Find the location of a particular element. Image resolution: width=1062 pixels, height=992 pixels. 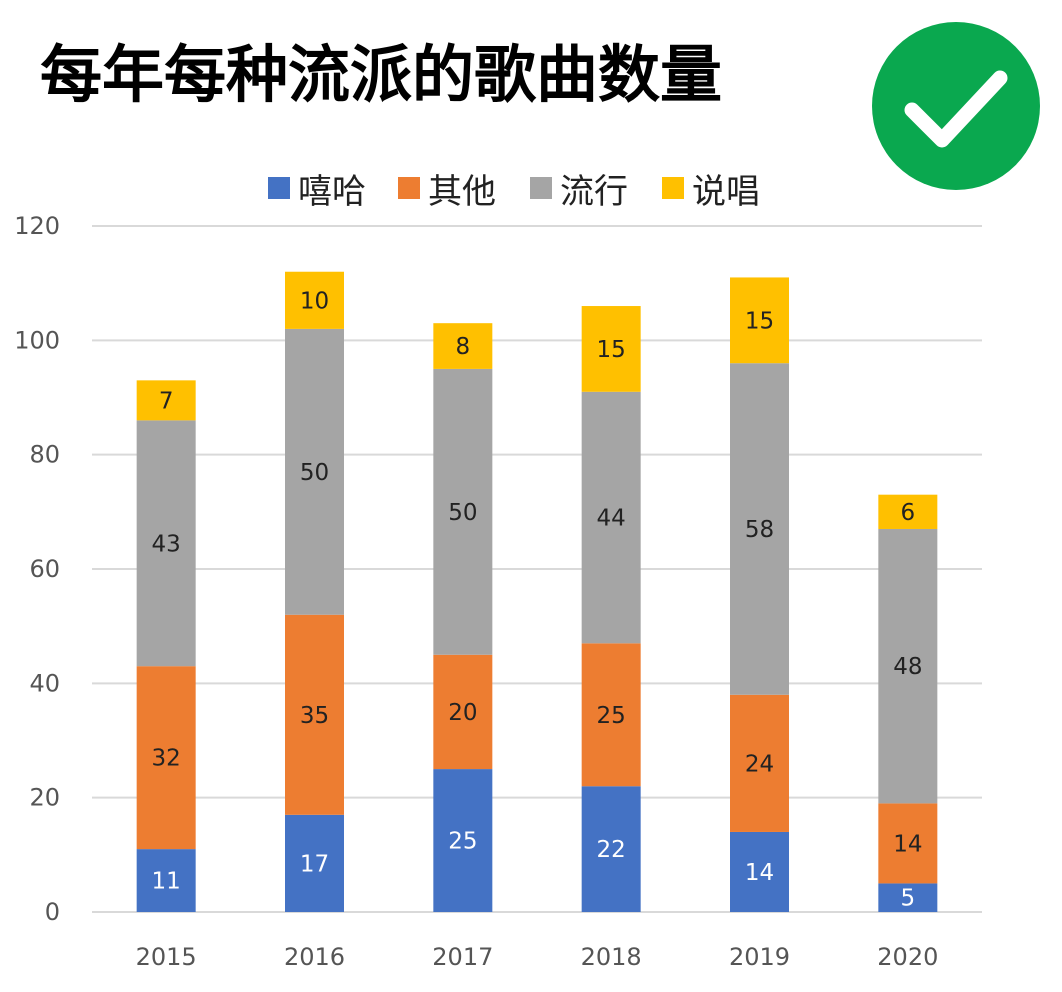

legend-swatch-rap is located at coordinates (673, 188).